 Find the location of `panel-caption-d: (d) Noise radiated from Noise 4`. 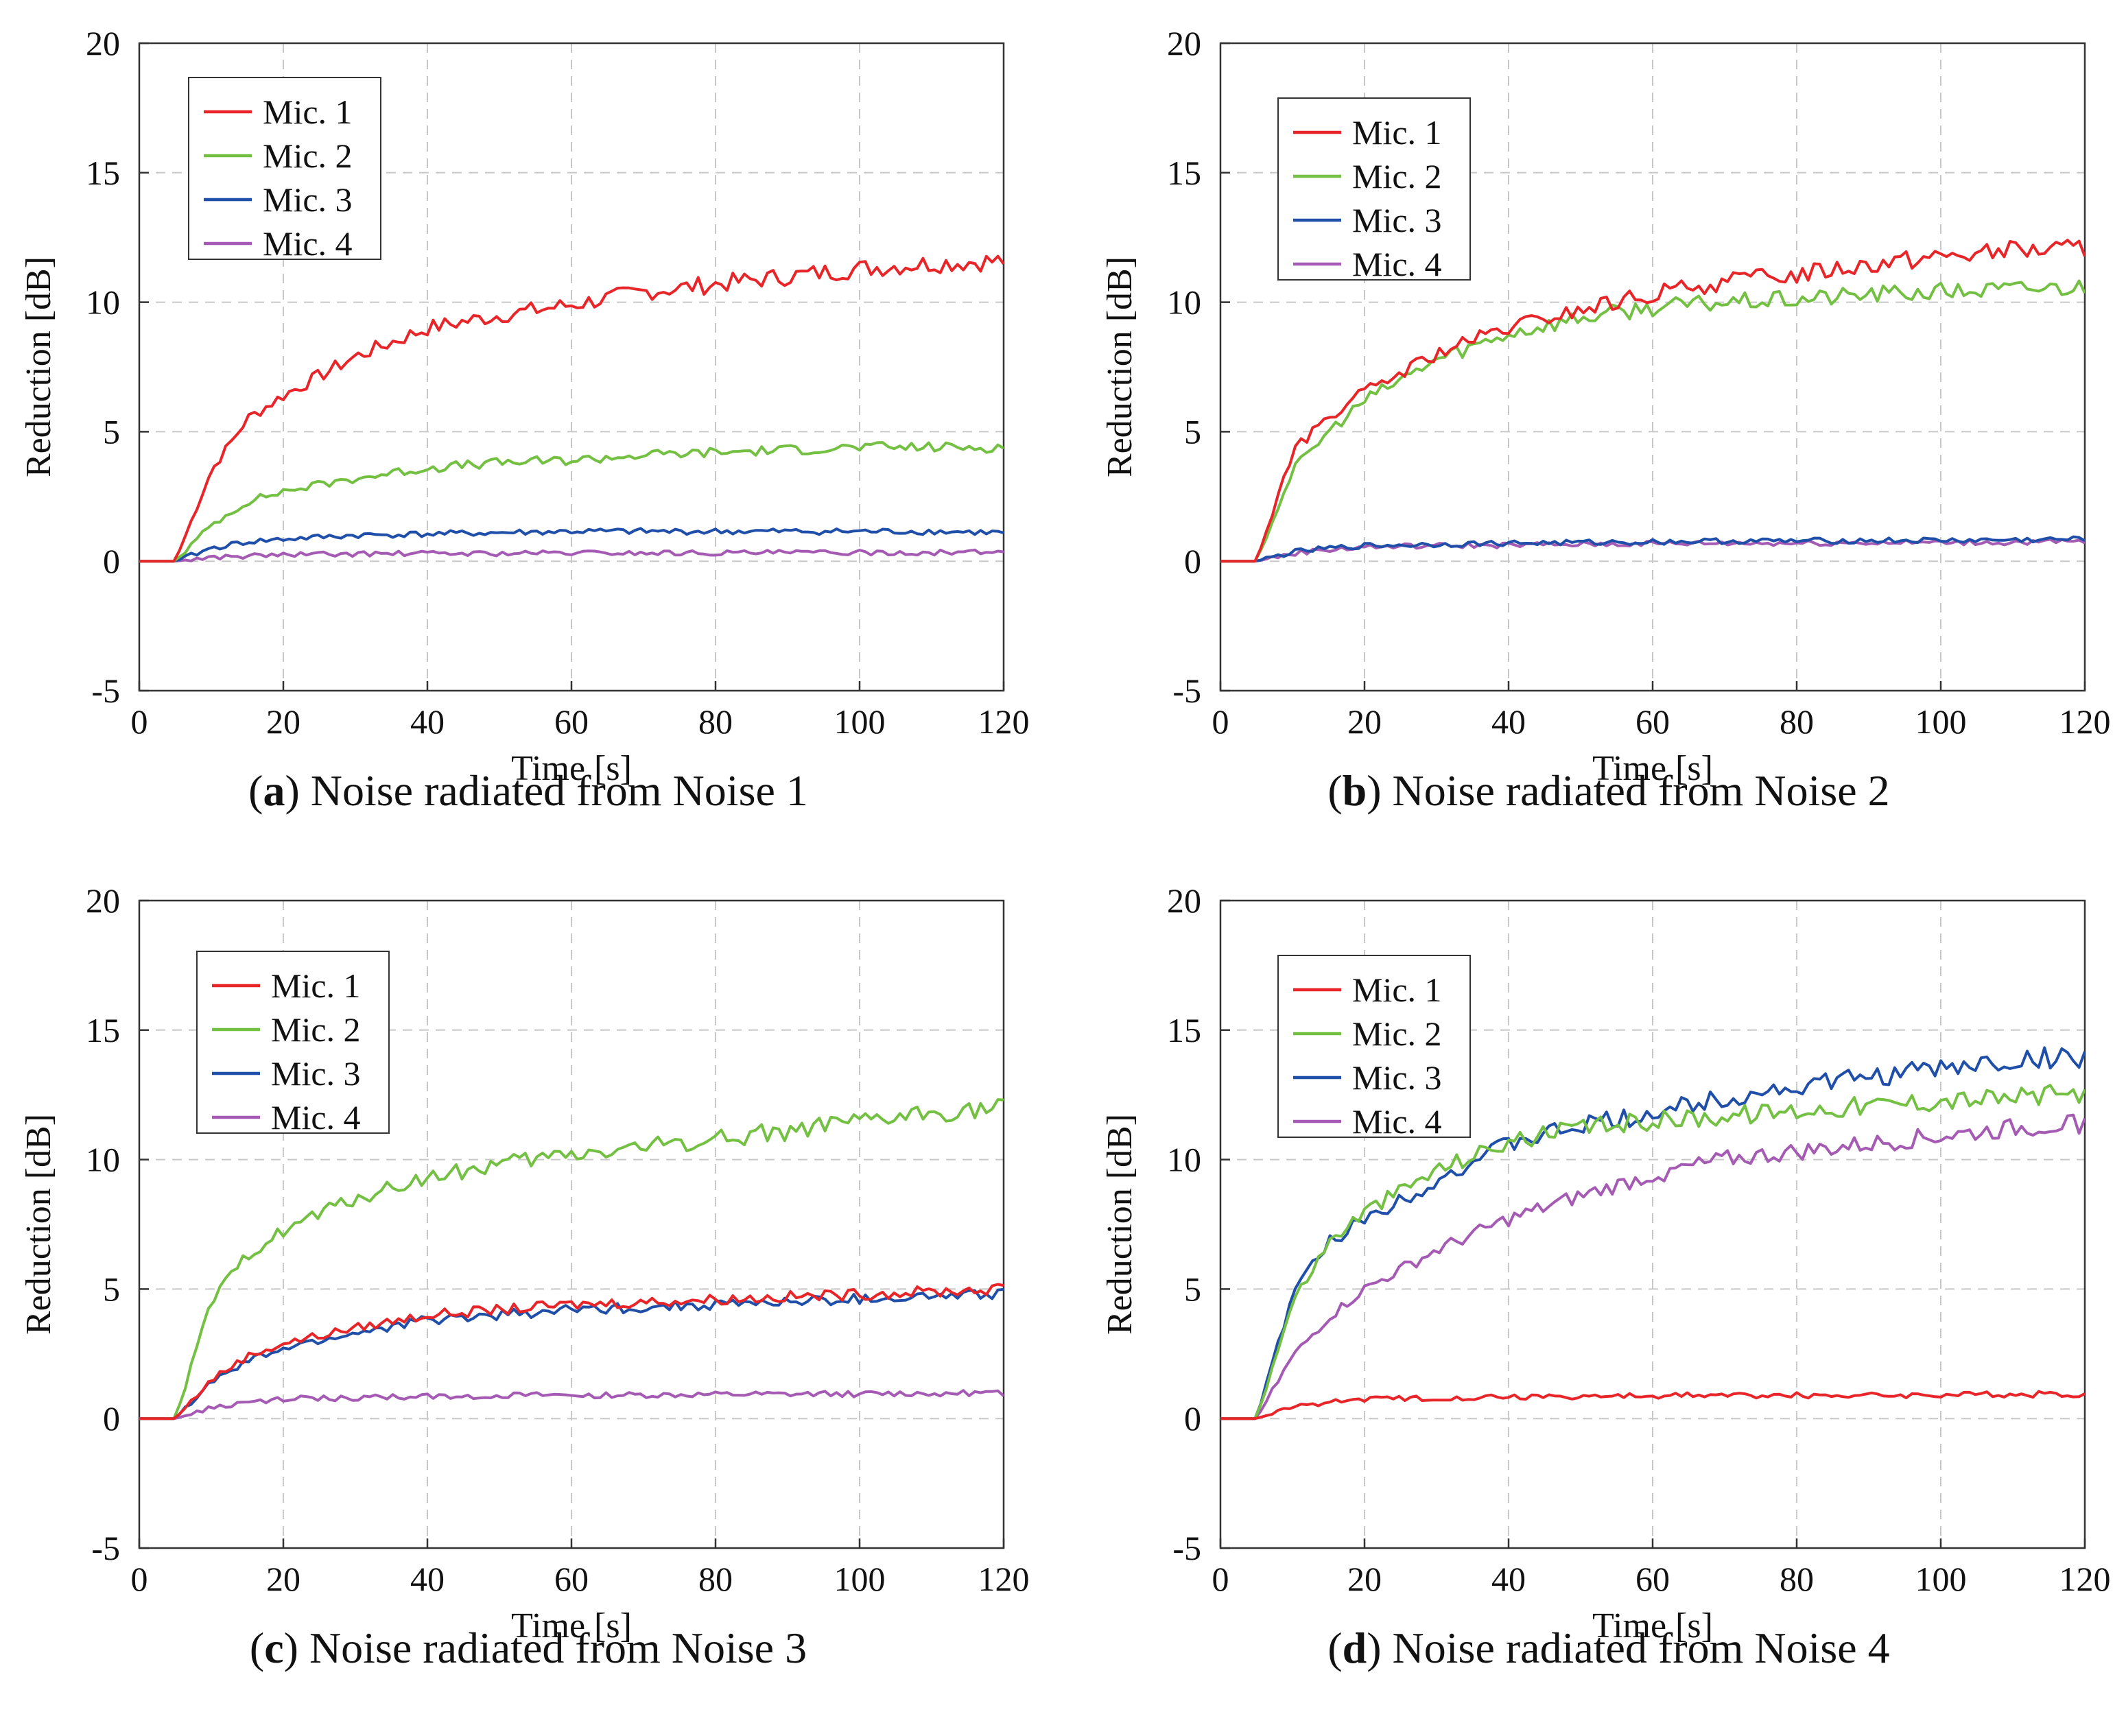

panel-caption-d: (d) Noise radiated from Noise 4 is located at coordinates (1608, 1648).